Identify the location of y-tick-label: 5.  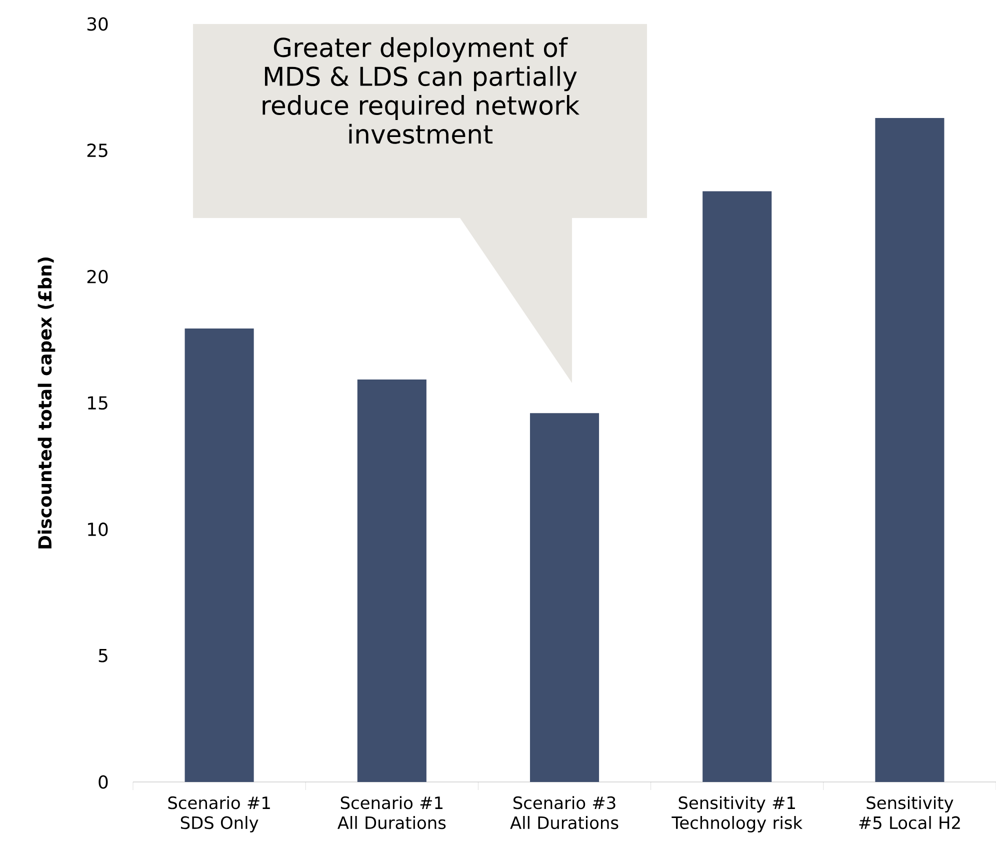
(103, 655).